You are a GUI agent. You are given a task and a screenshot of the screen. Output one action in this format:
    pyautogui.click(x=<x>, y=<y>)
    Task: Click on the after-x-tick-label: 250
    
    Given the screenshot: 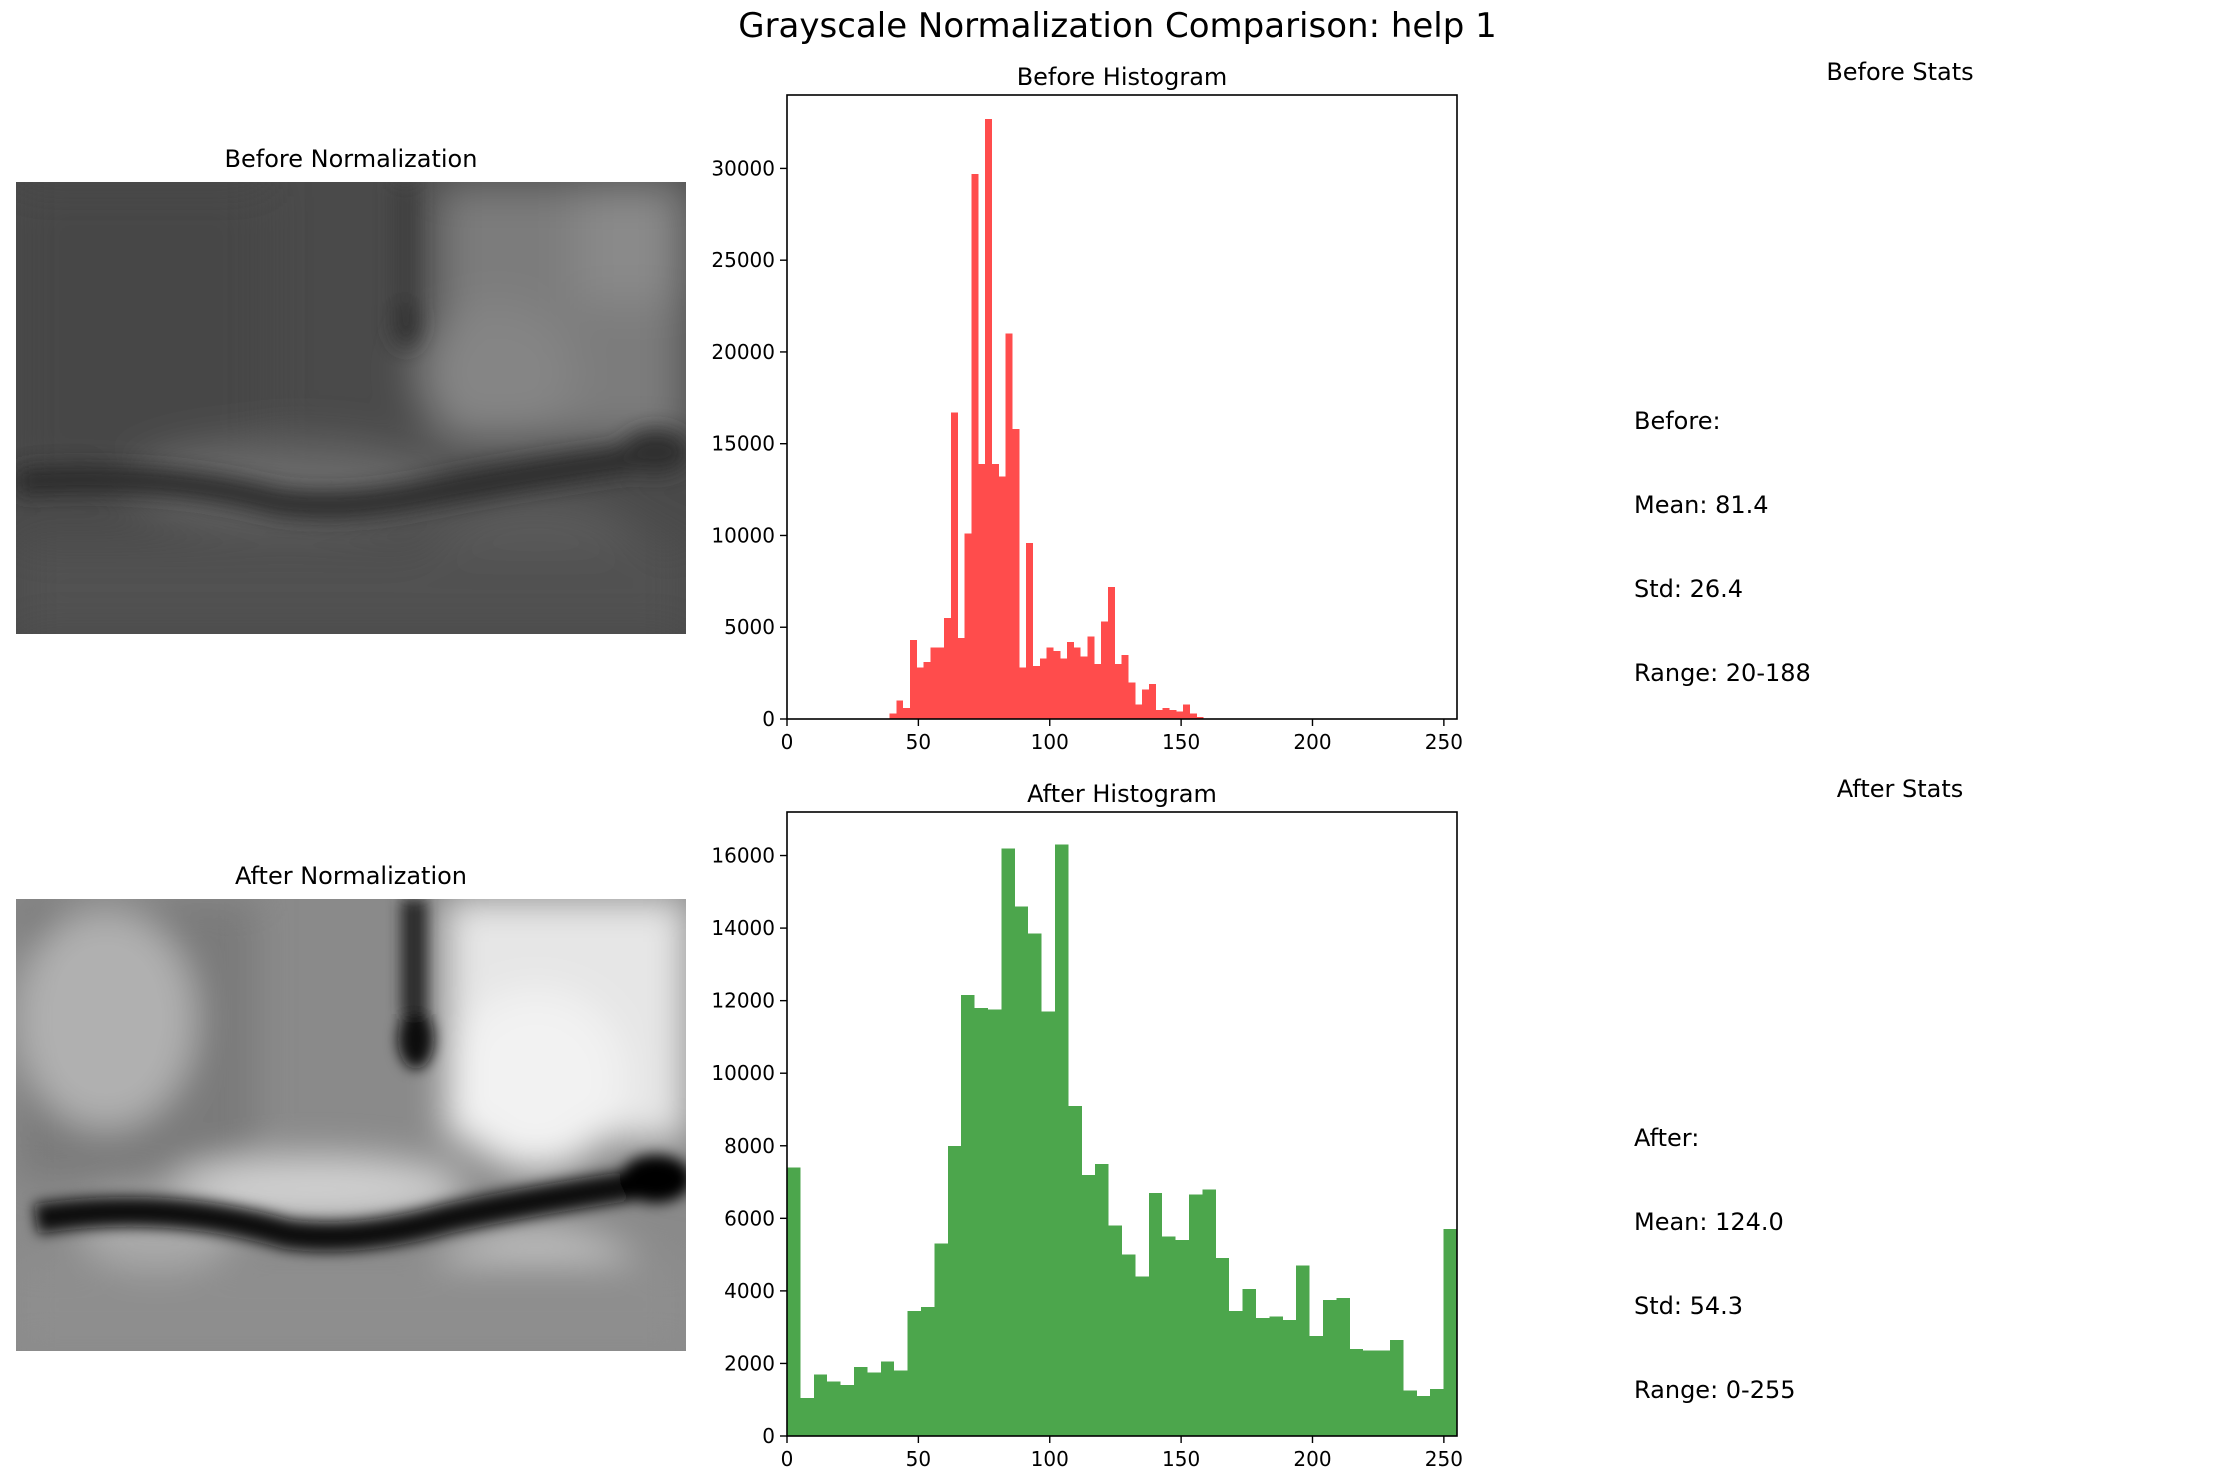 What is the action you would take?
    pyautogui.click(x=1444, y=1459)
    